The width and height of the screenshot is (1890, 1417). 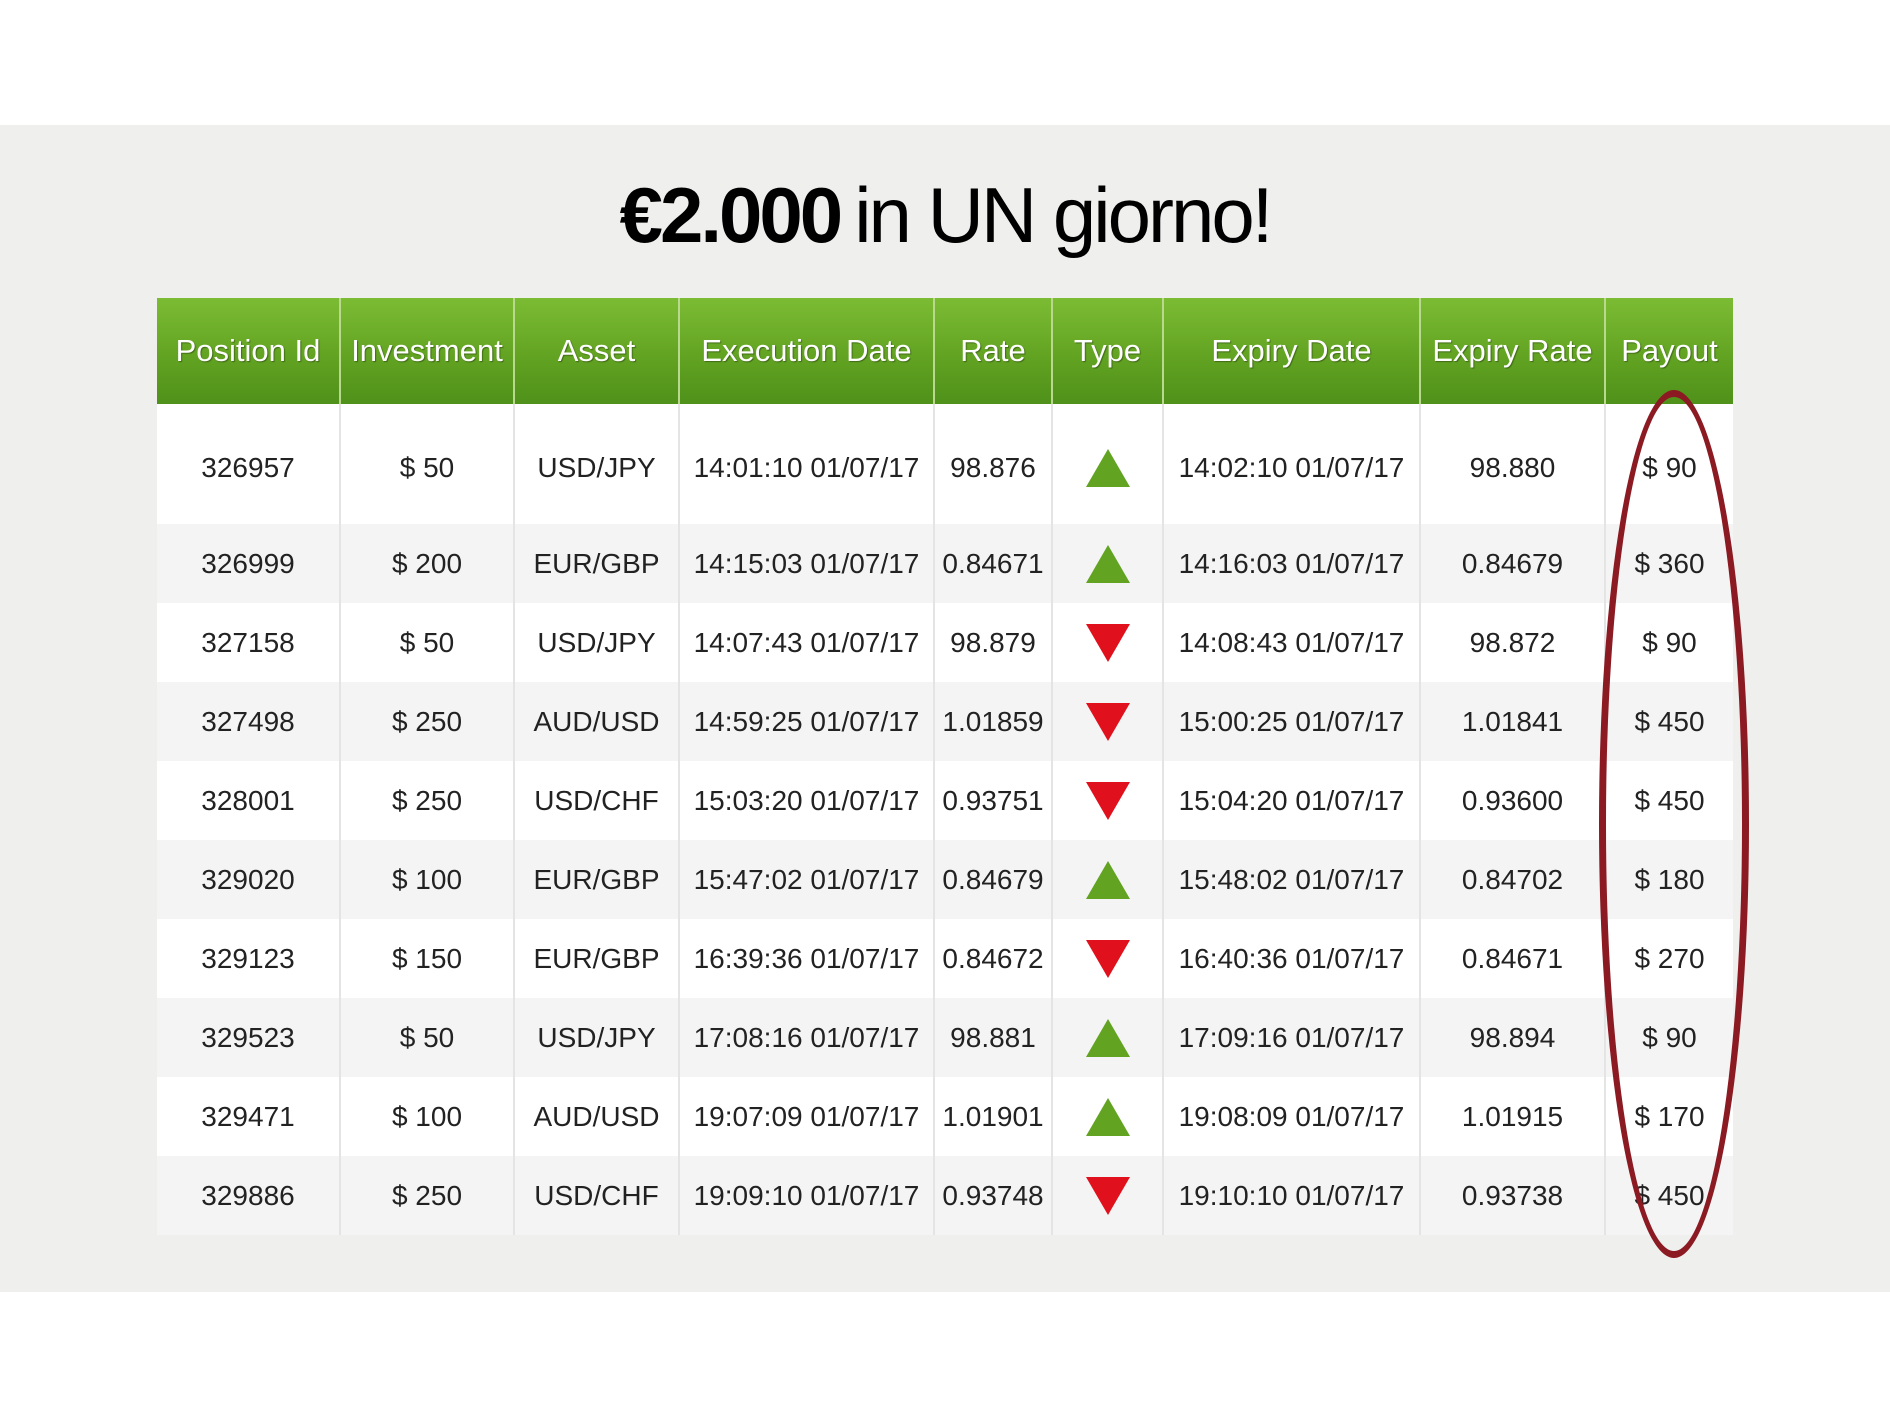 I want to click on execution-date-cell: 17:08:16 01/07/17, so click(x=806, y=1037).